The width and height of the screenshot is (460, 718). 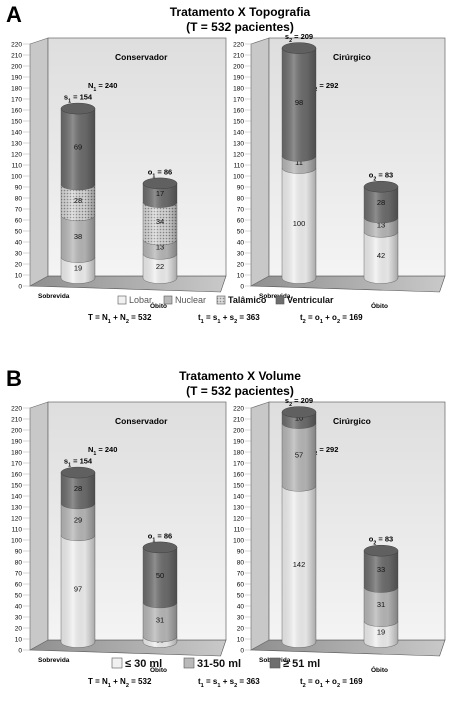 What do you see at coordinates (381, 541) in the screenshot?
I see `total-label: o2 = 83` at bounding box center [381, 541].